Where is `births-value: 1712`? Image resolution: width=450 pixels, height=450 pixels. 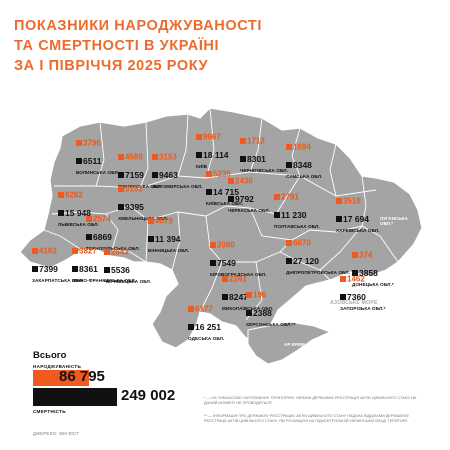
births-value: 1712 is located at coordinates (264, 141).